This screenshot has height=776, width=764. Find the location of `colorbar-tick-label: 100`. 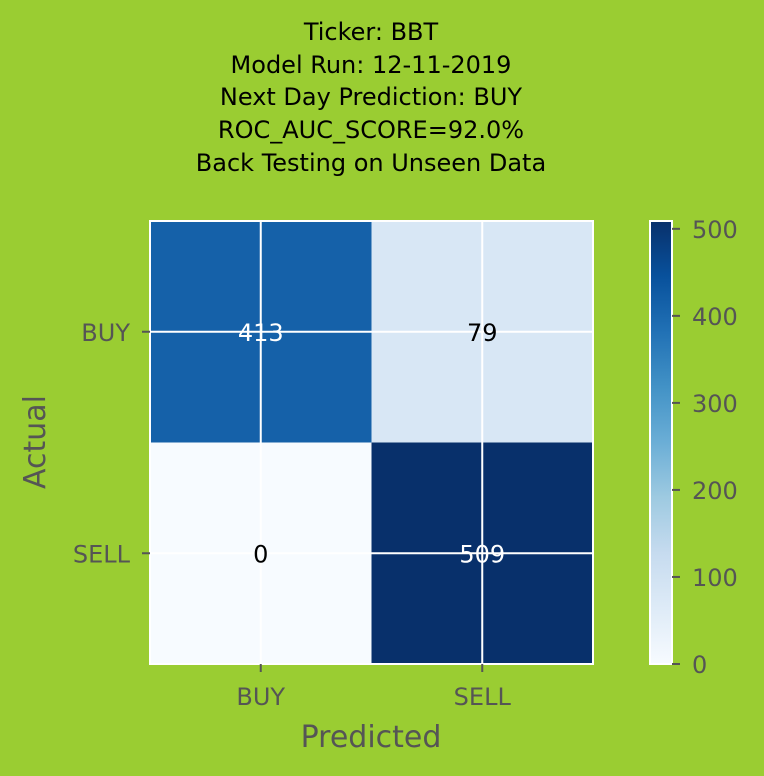

colorbar-tick-label: 100 is located at coordinates (715, 578).